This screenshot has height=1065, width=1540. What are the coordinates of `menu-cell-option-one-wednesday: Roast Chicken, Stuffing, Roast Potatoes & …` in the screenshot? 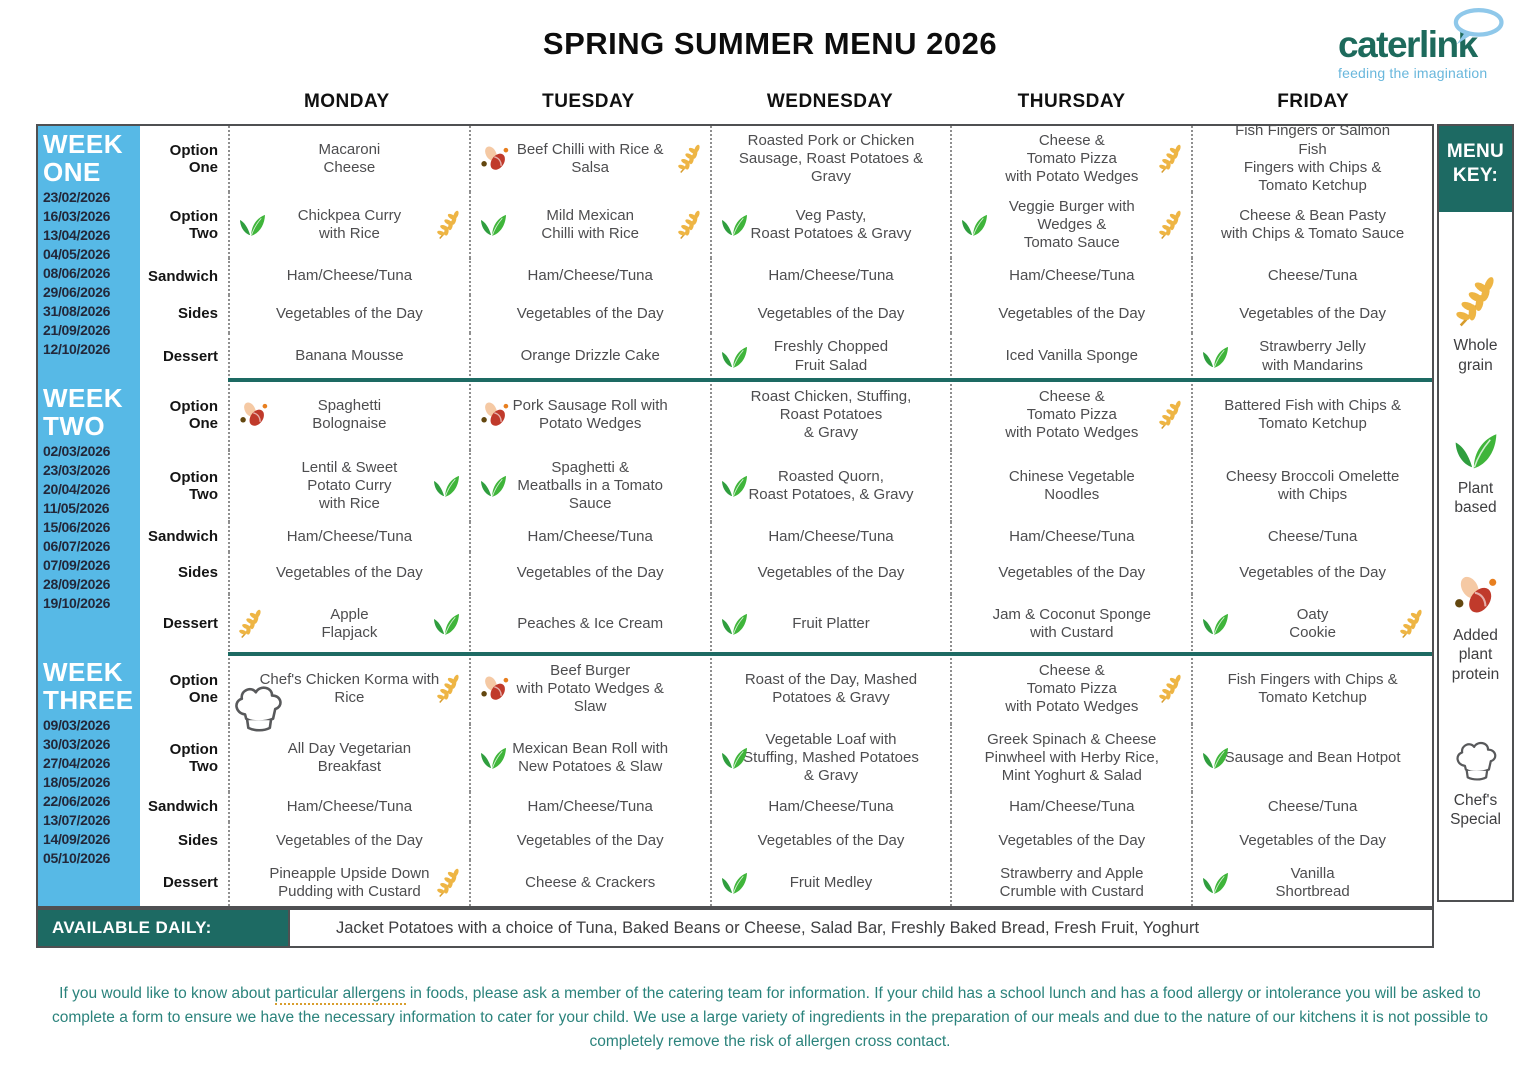 It's located at (830, 415).